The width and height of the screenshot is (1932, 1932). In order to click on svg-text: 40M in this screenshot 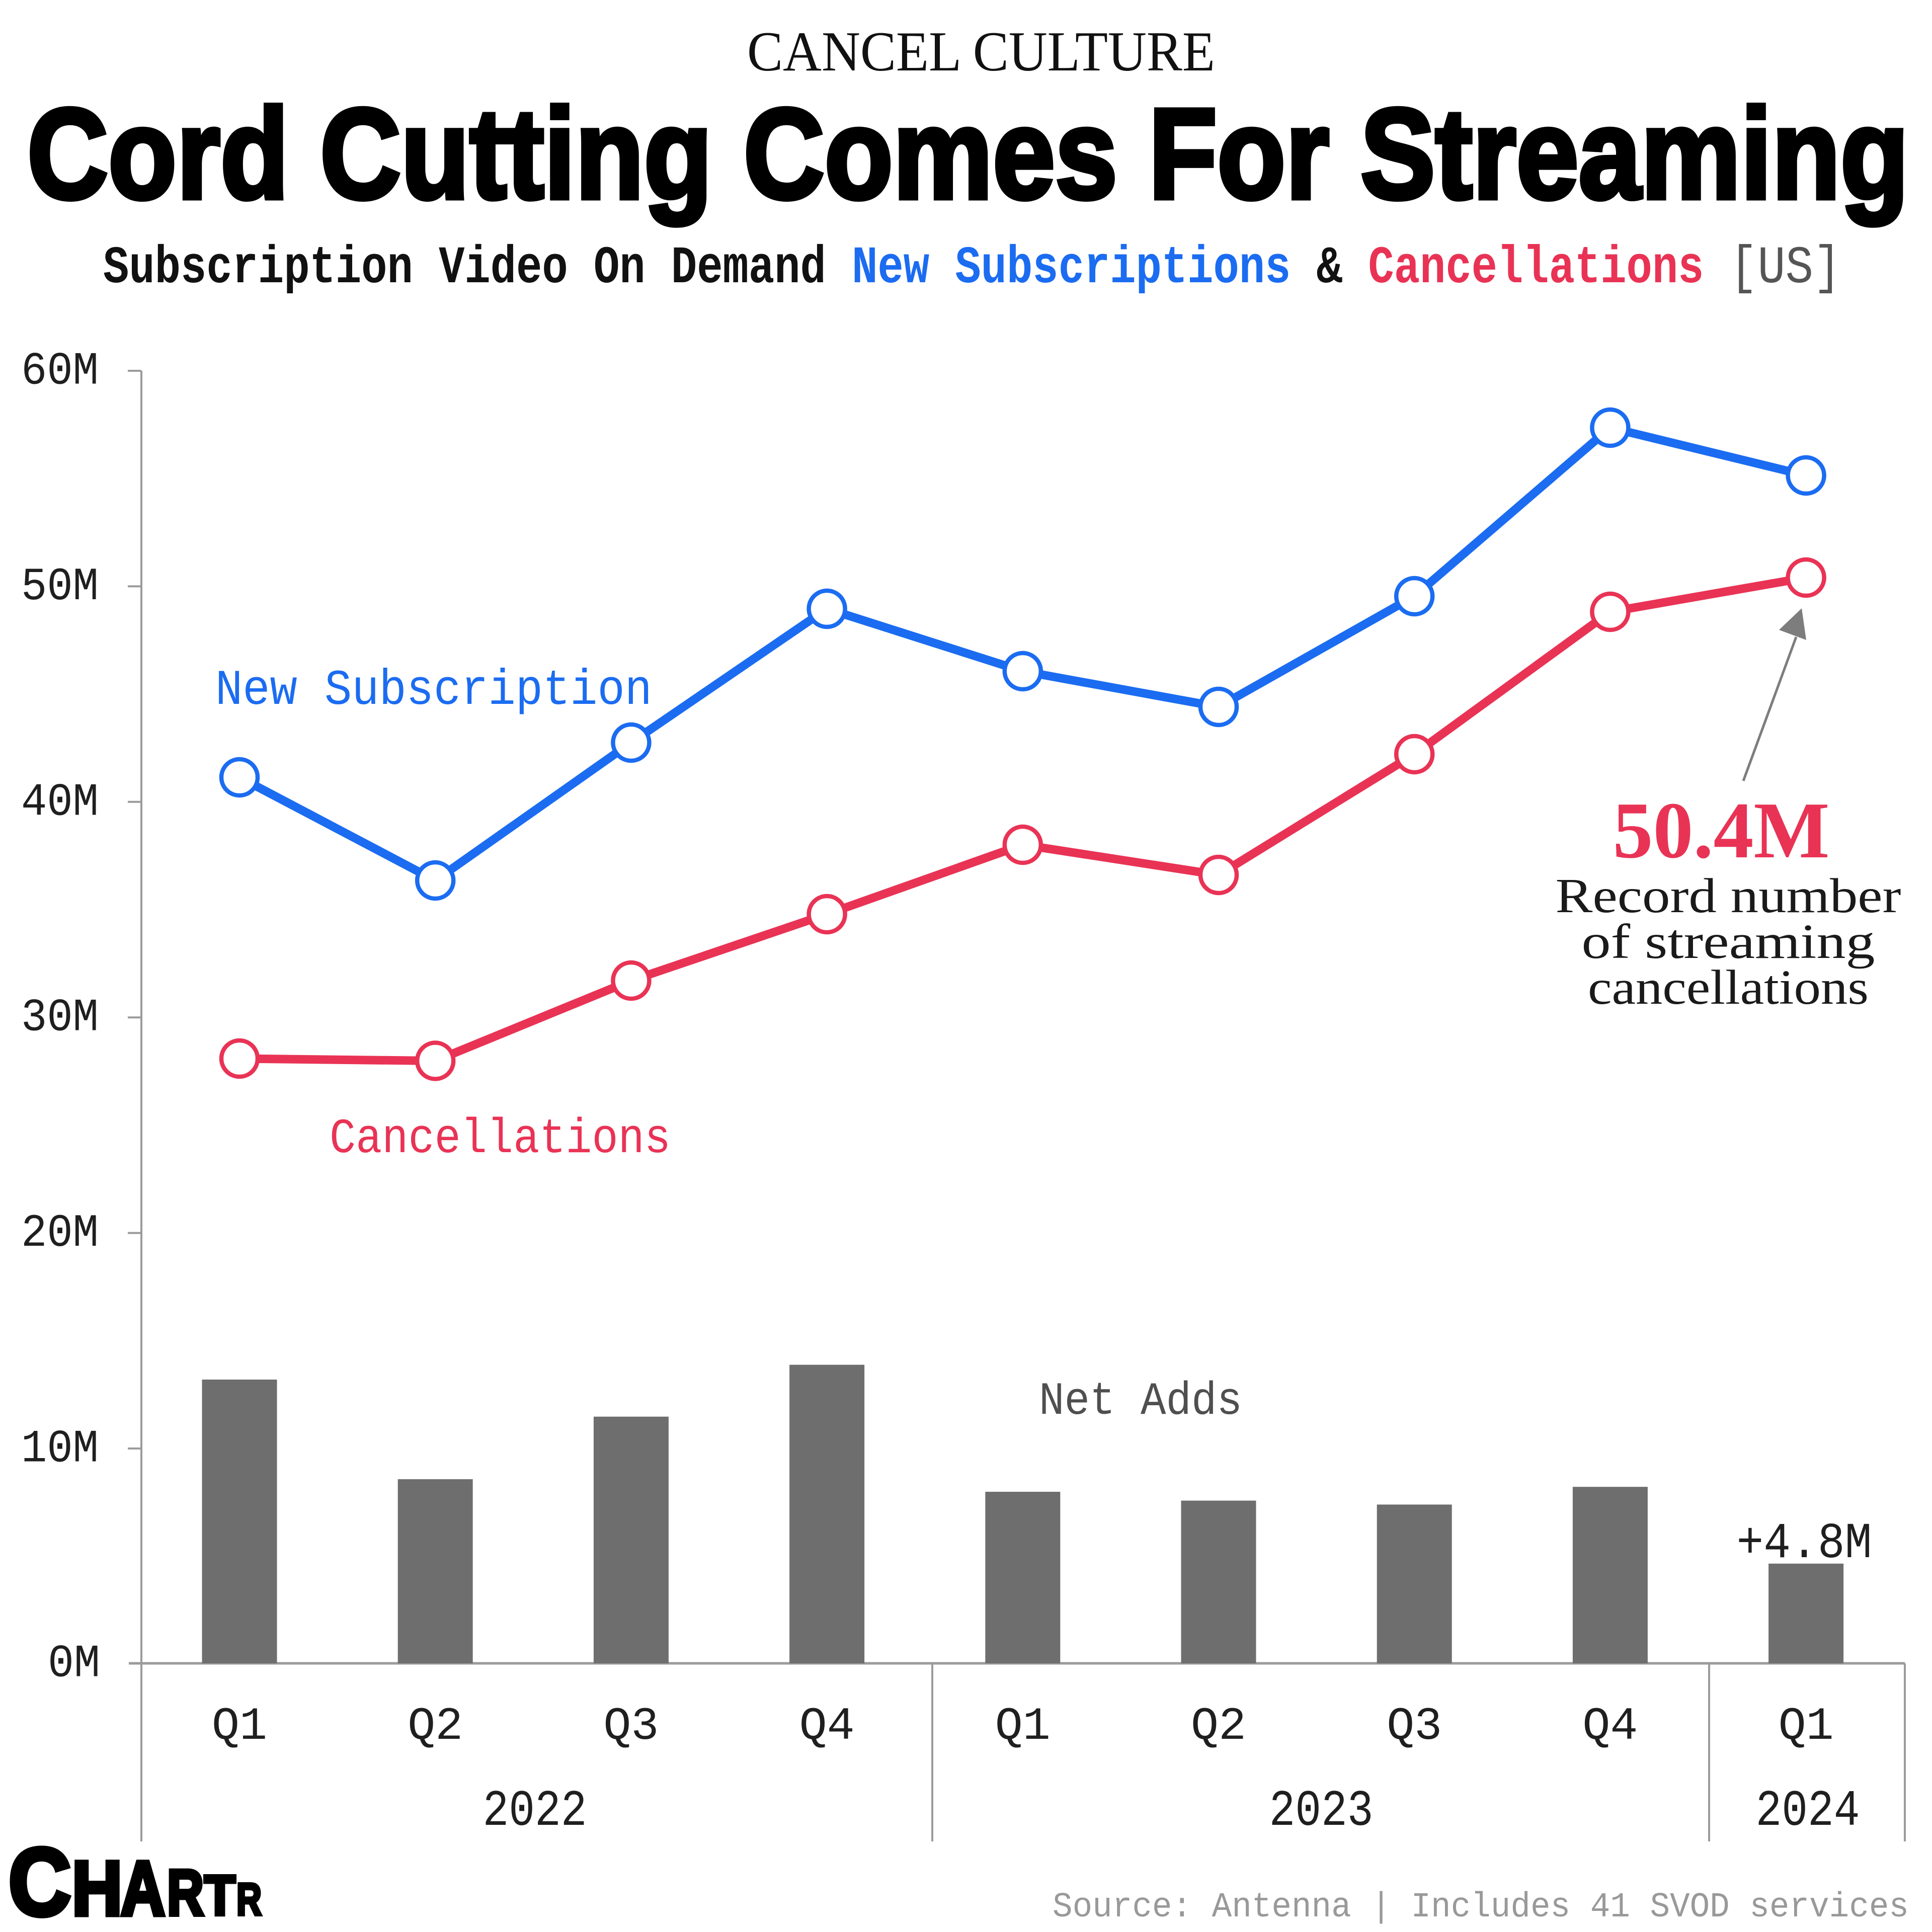, I will do `click(60, 803)`.